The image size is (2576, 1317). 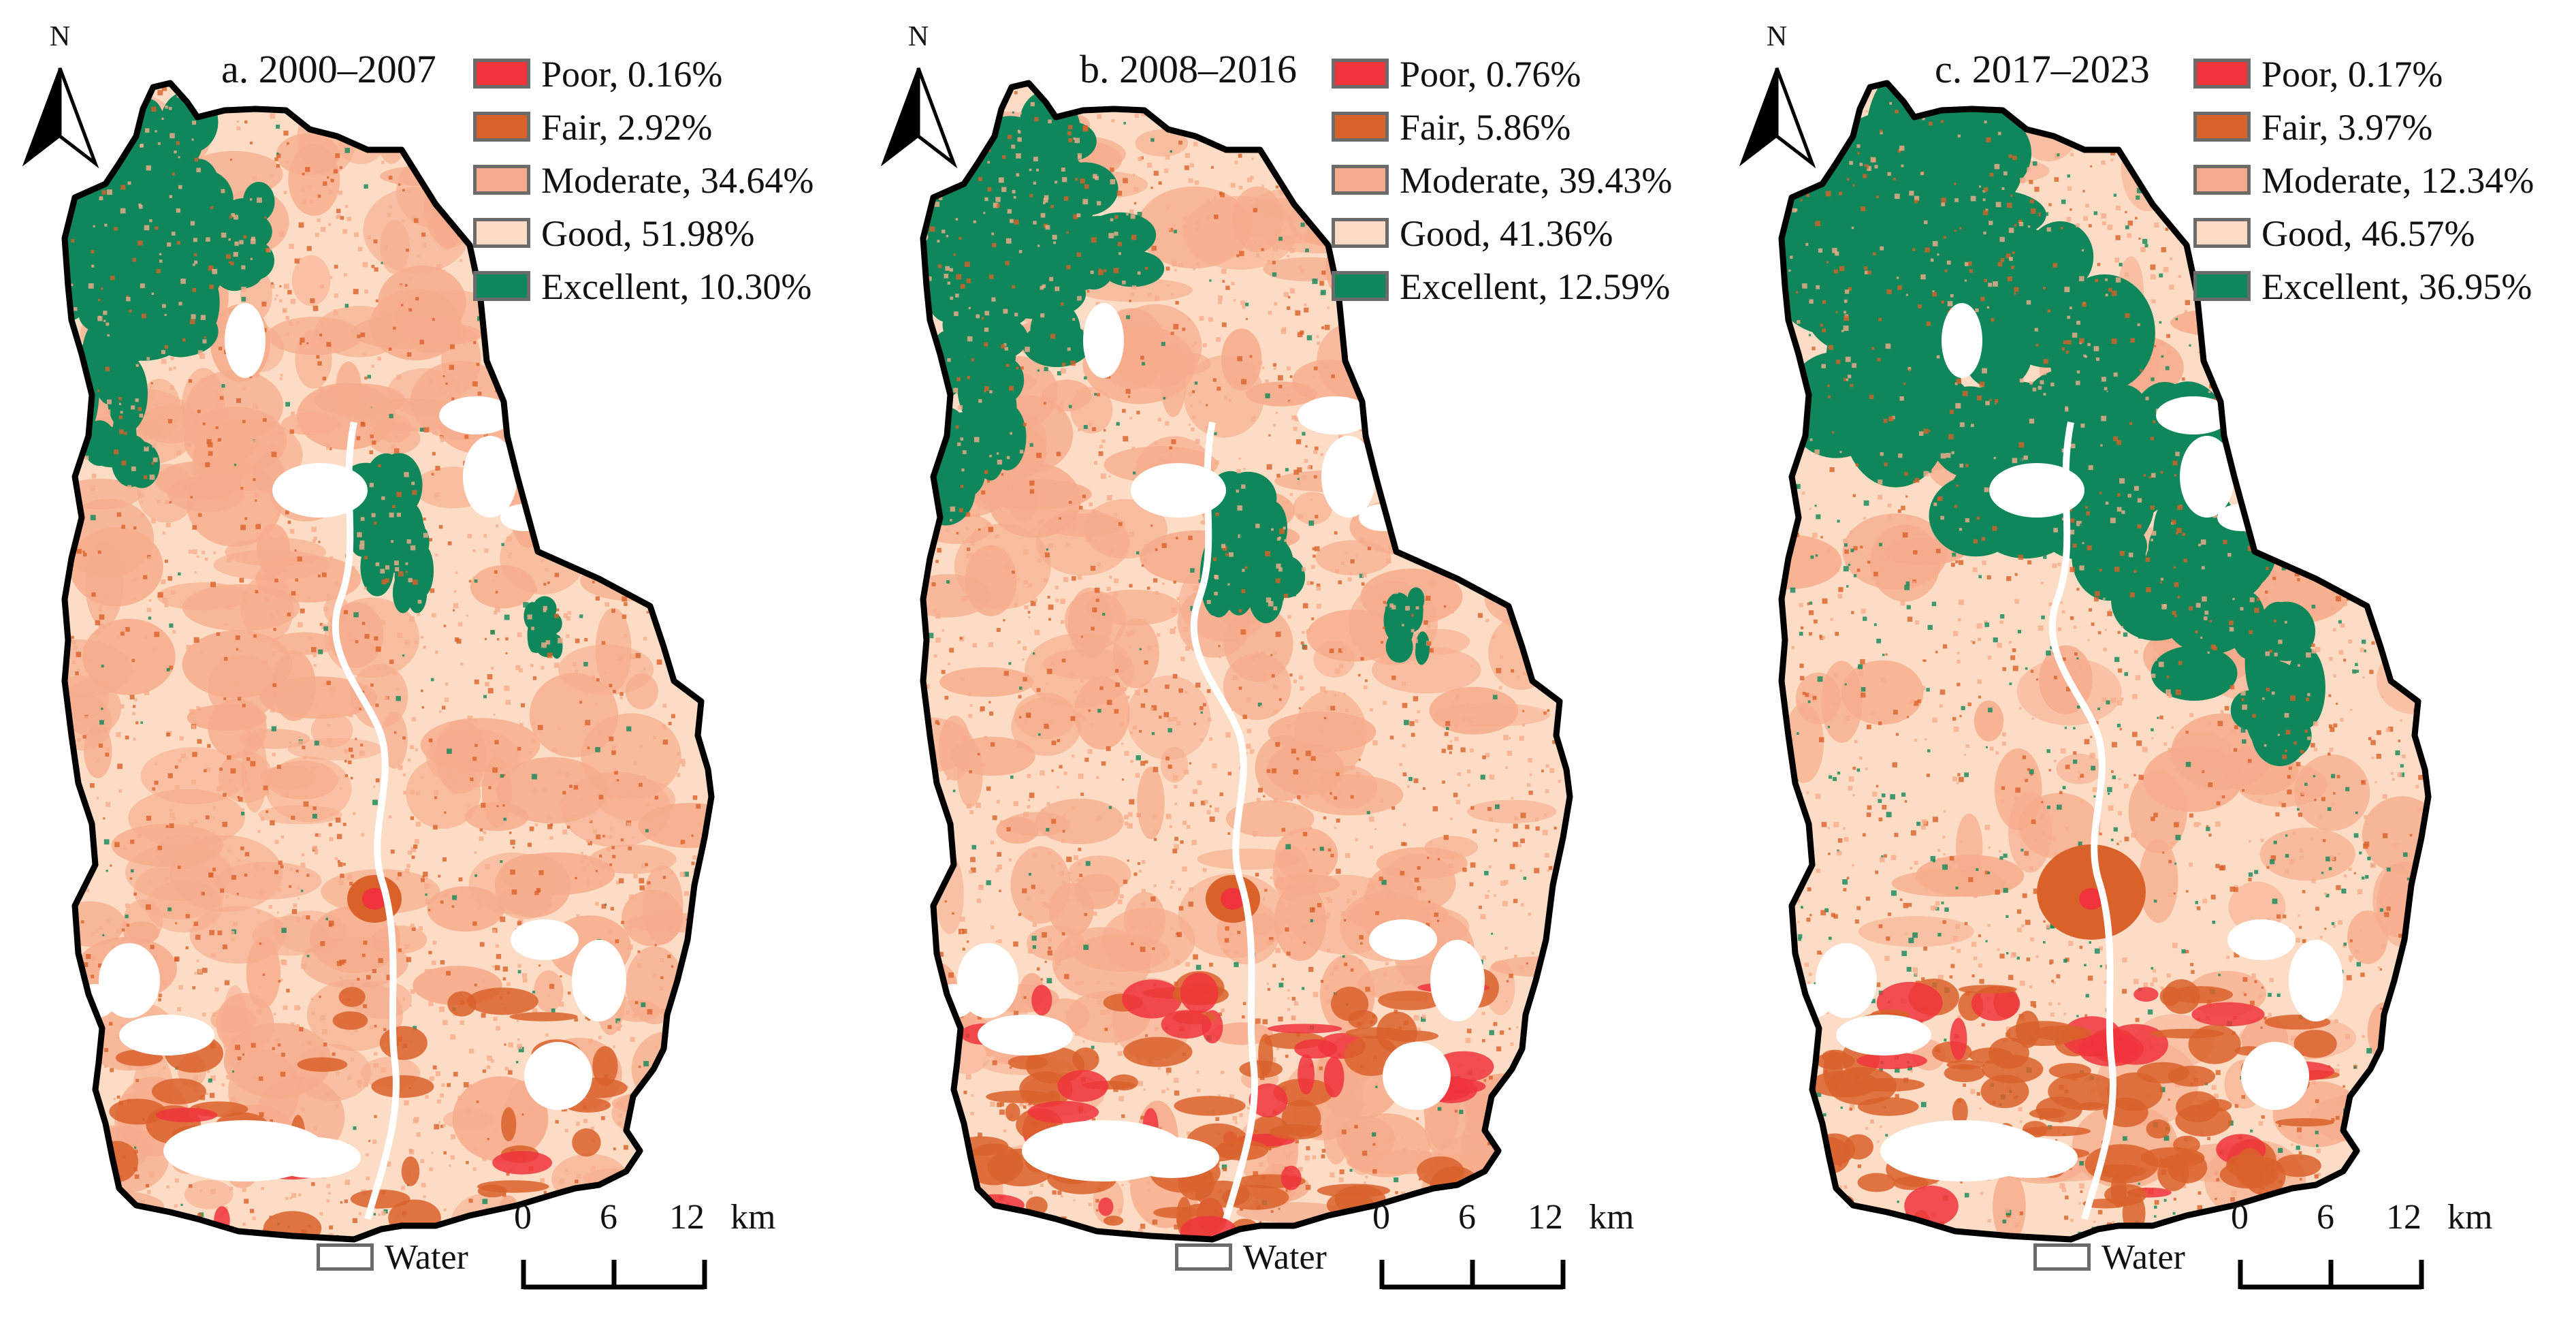 What do you see at coordinates (1381, 1217) in the screenshot?
I see `scale-tick-0: 0` at bounding box center [1381, 1217].